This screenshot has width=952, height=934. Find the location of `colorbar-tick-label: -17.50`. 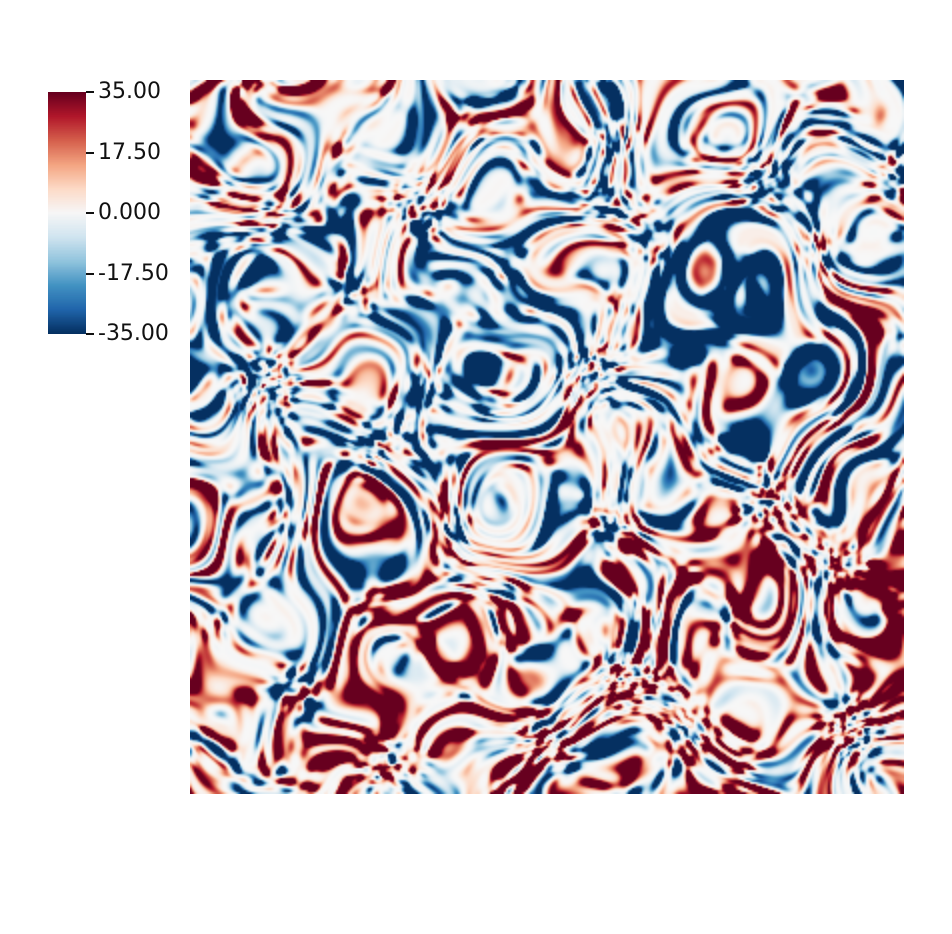

colorbar-tick-label: -17.50 is located at coordinates (133, 273).